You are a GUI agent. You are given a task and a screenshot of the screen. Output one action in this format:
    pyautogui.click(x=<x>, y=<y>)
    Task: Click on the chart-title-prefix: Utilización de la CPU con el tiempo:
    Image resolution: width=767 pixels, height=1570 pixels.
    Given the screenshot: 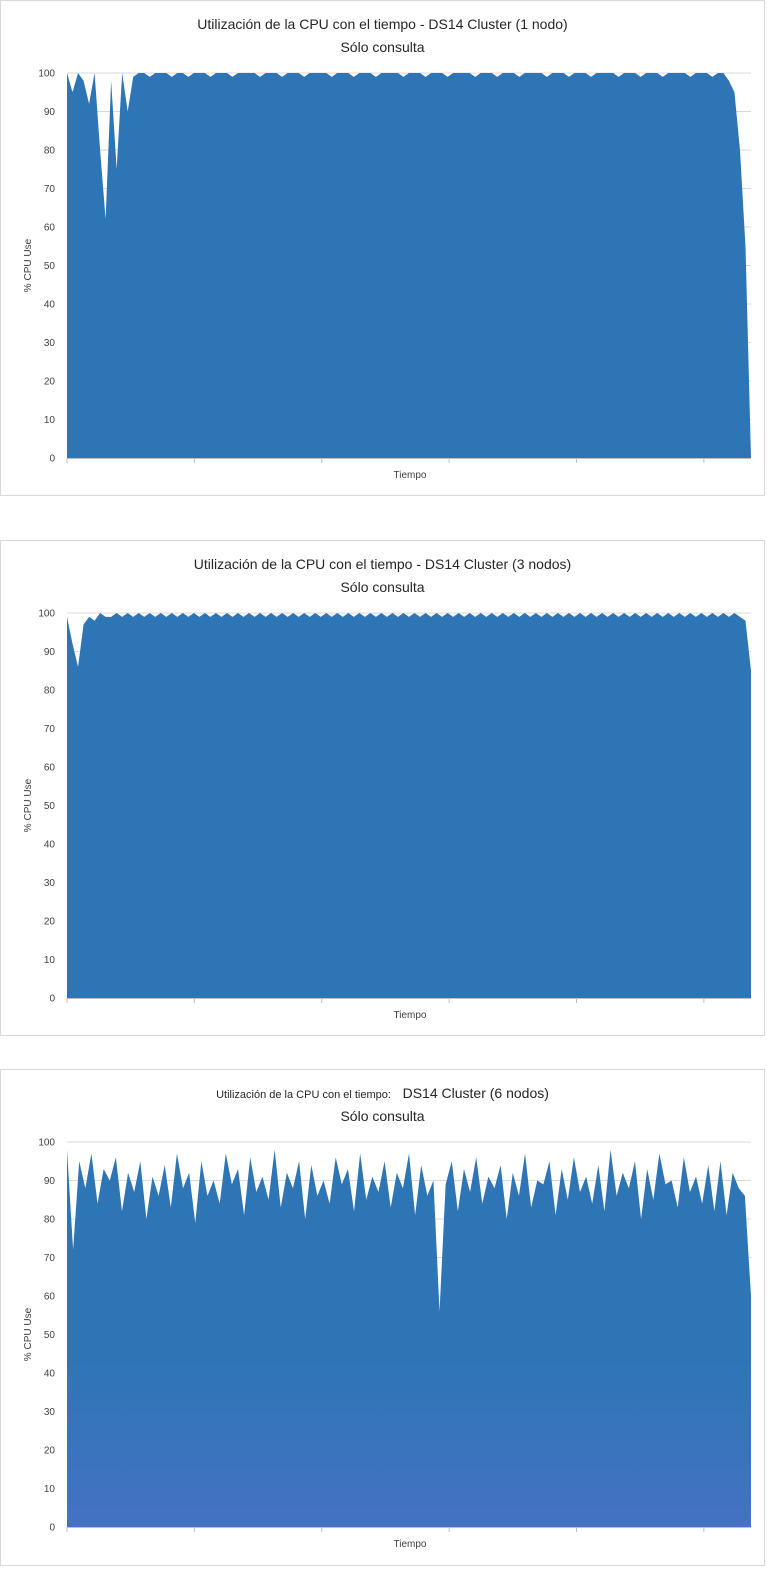 What is the action you would take?
    pyautogui.click(x=303, y=1095)
    